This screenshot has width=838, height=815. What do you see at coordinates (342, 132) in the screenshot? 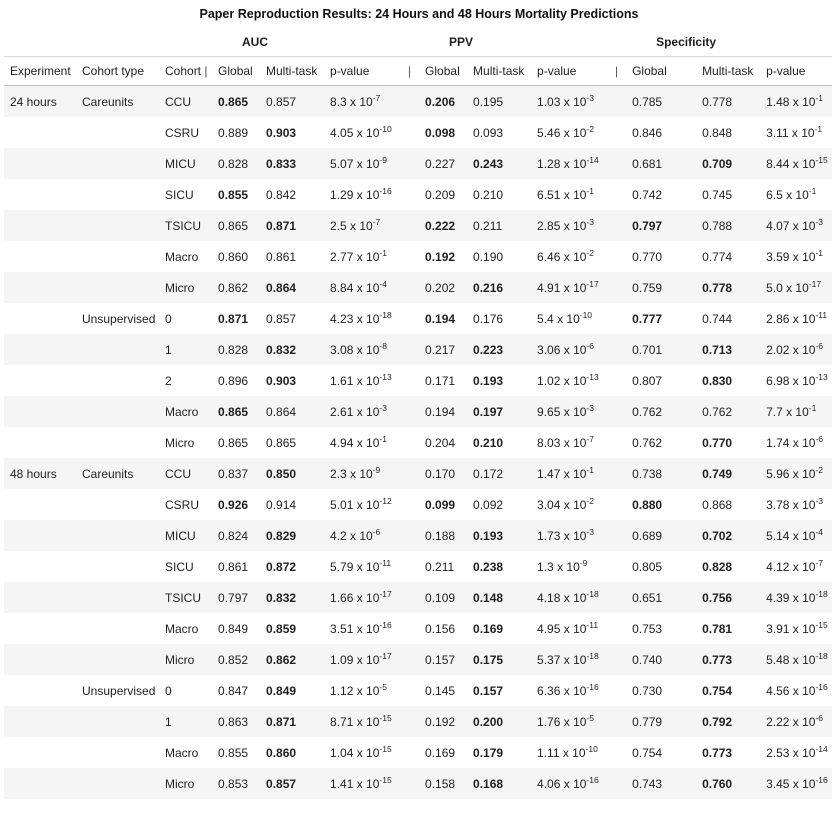
I see `pvalue-mantissa: 4.05` at bounding box center [342, 132].